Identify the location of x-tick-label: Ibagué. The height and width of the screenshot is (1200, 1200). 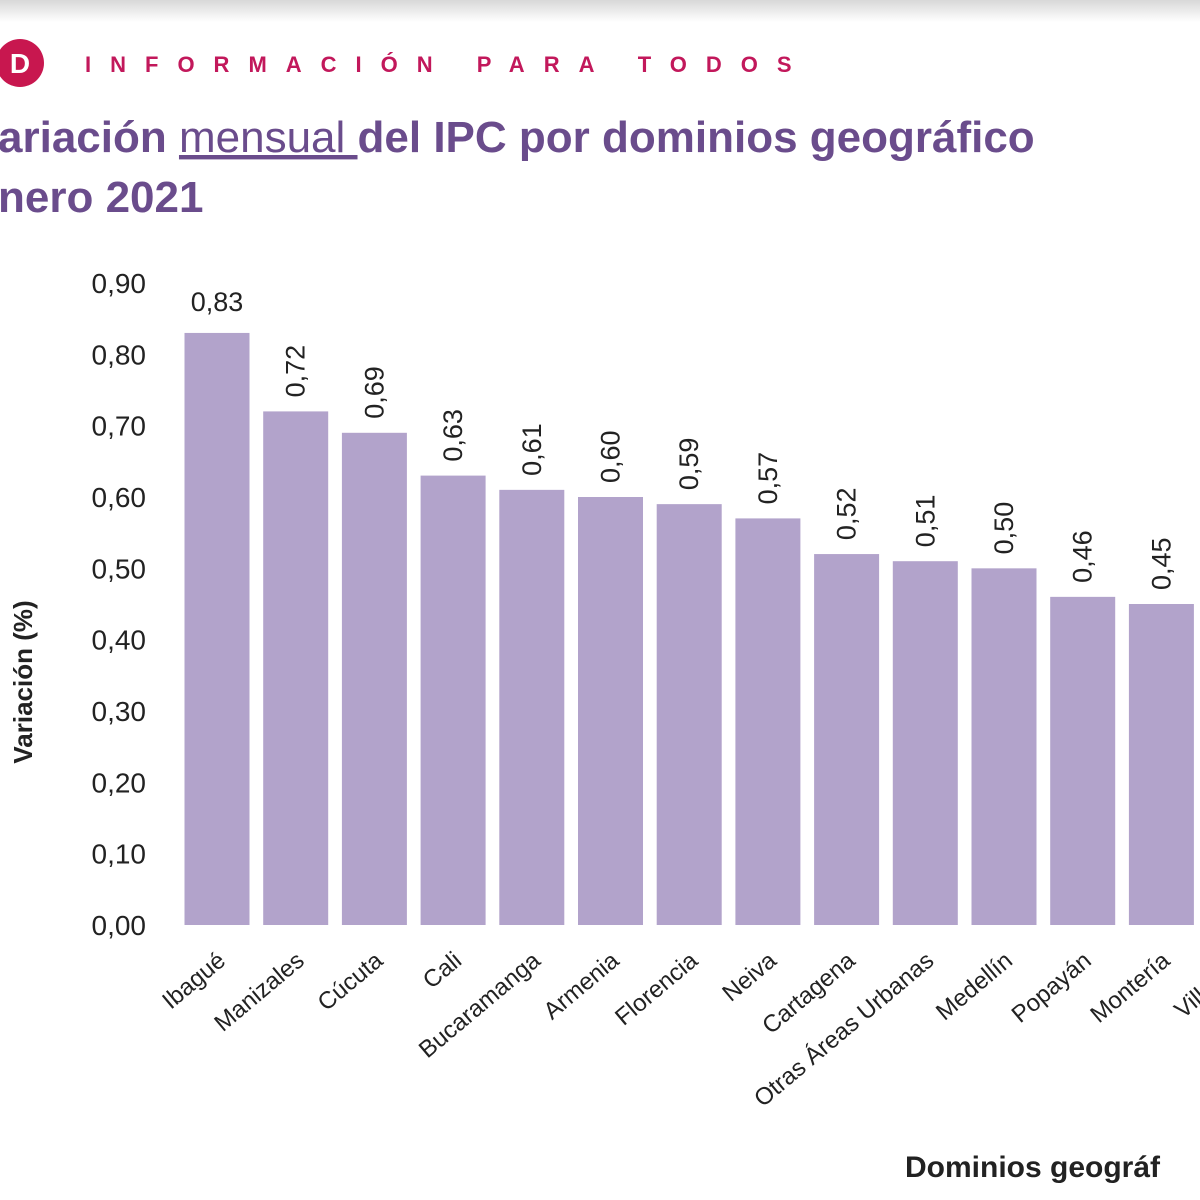
(194, 981).